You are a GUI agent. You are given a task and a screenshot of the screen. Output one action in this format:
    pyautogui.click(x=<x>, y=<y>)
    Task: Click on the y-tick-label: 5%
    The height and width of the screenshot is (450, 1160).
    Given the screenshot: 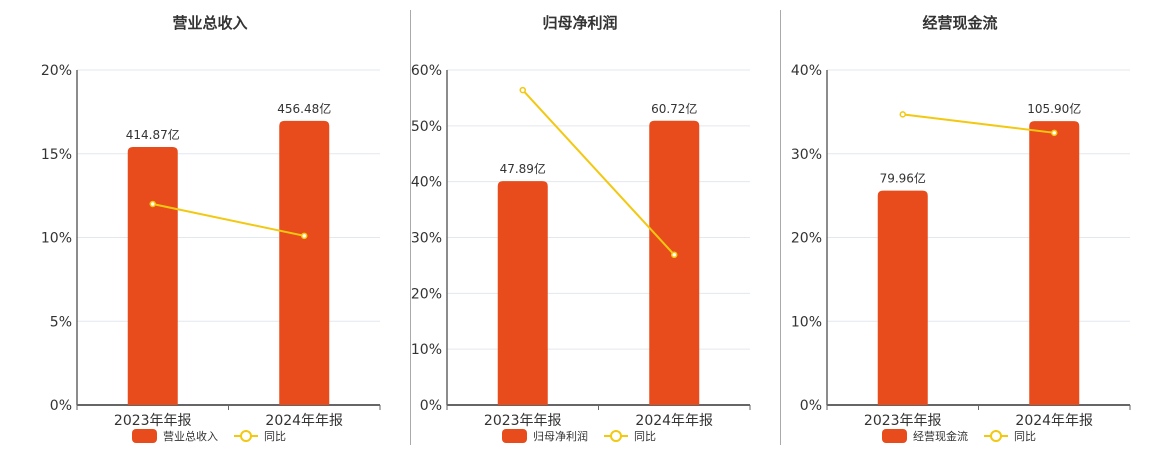 What is the action you would take?
    pyautogui.click(x=61, y=322)
    